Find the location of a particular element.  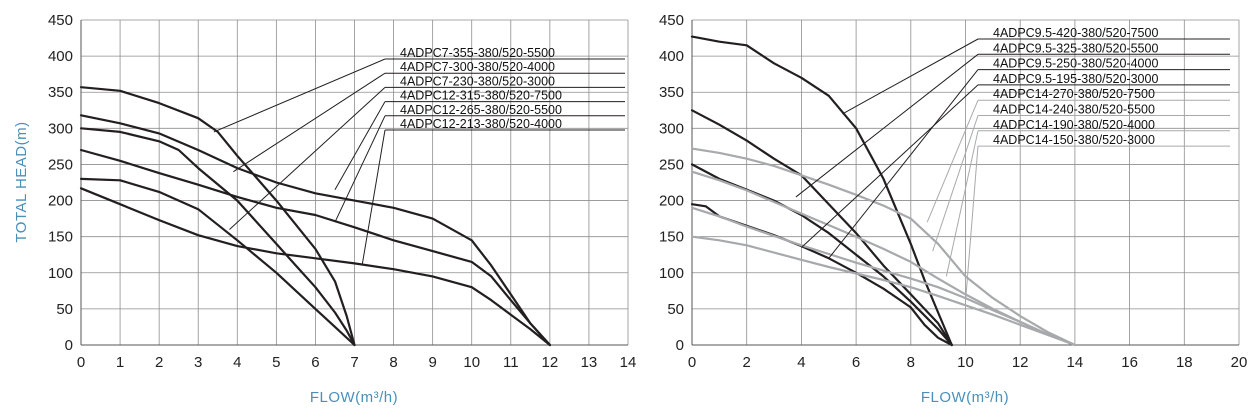

x-tick-label: 18 is located at coordinates (1184, 362).